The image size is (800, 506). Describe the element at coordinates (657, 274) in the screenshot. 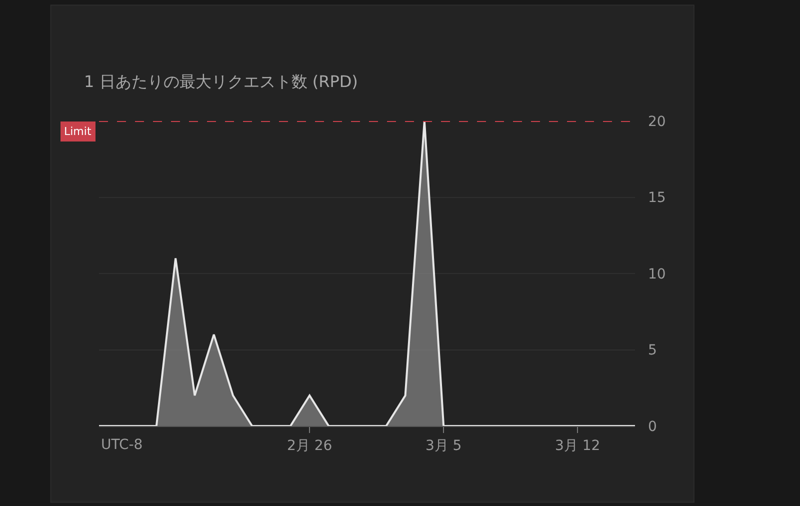

I see `y-tick-label: 10` at that location.